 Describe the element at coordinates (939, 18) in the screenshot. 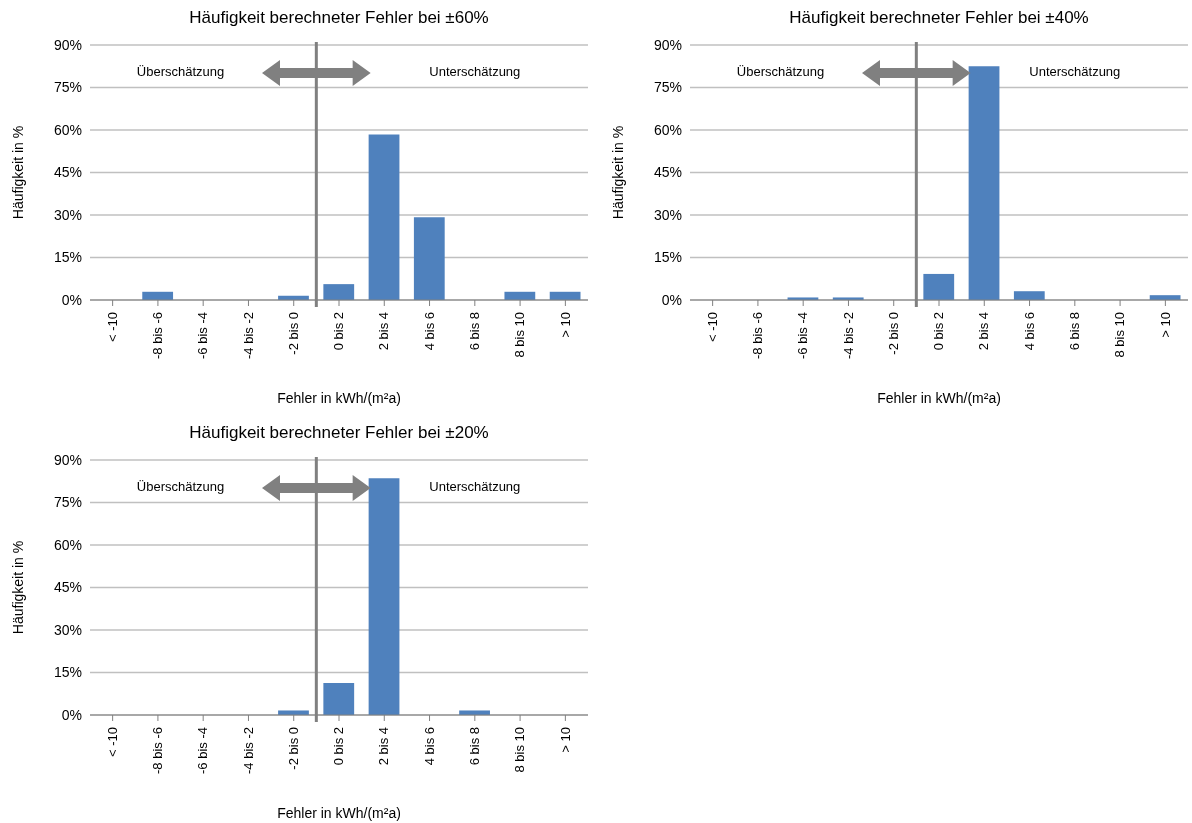

I see `chart-title: Häufigkeit berechneter Fehler bei ±40%` at that location.